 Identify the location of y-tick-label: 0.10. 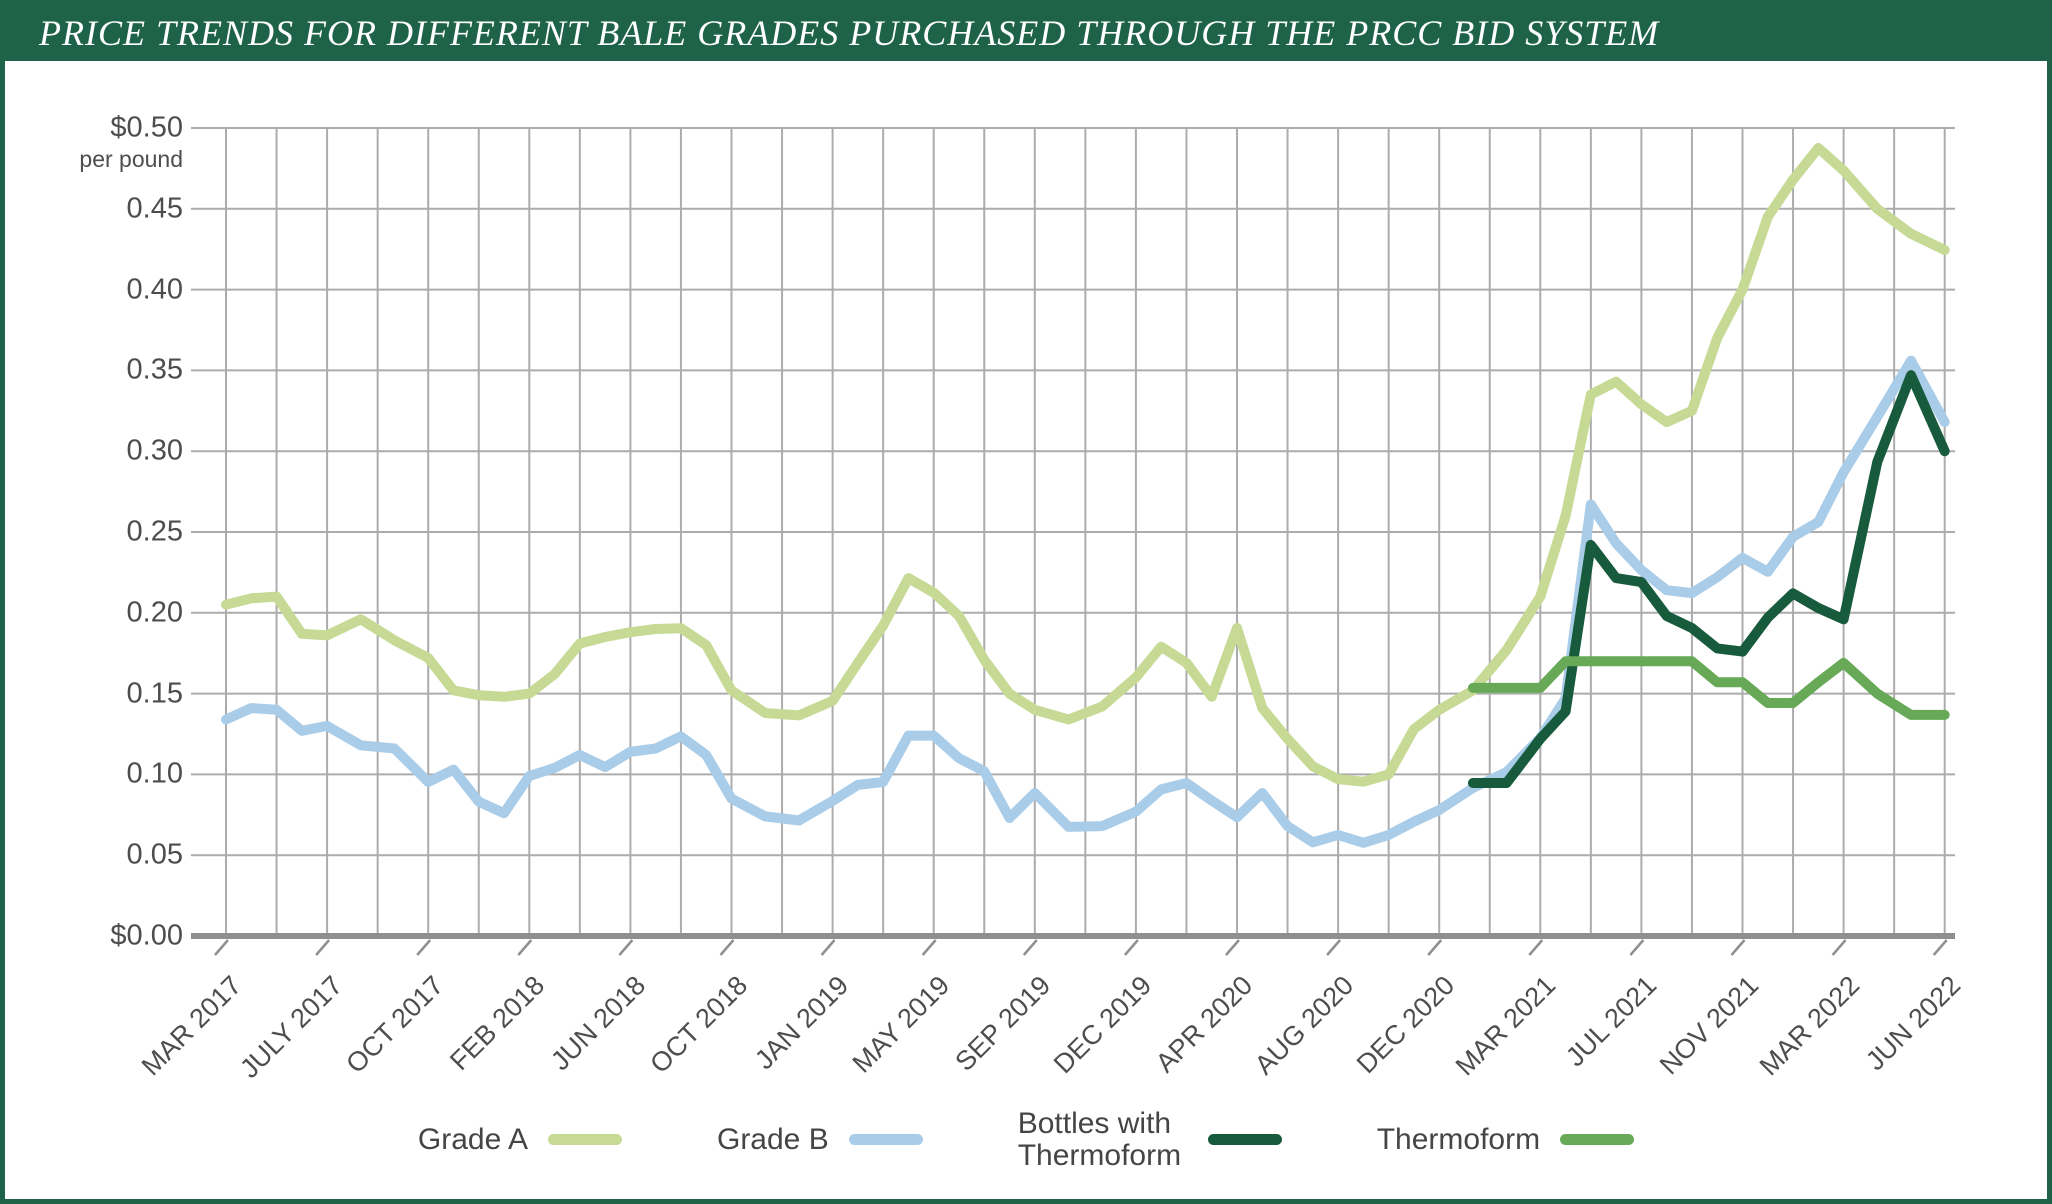
(154, 773).